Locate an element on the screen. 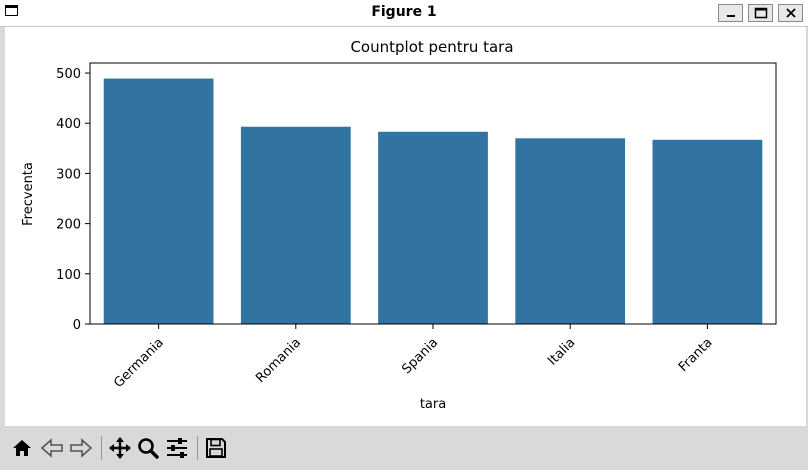 This screenshot has width=808, height=470. forward-arrow-icon is located at coordinates (81, 448).